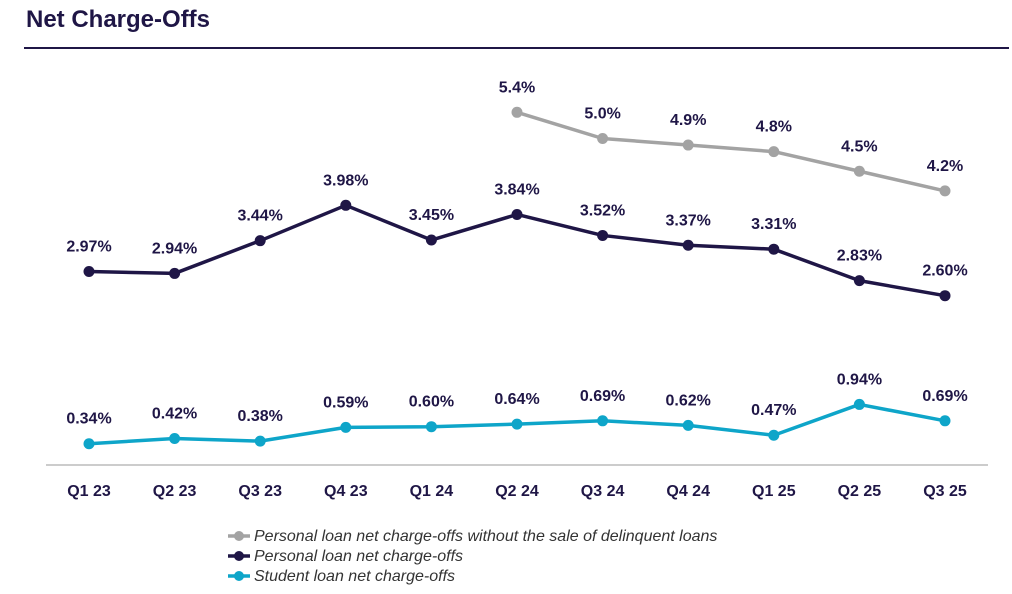  What do you see at coordinates (516, 189) in the screenshot?
I see `data-label: 3.84%` at bounding box center [516, 189].